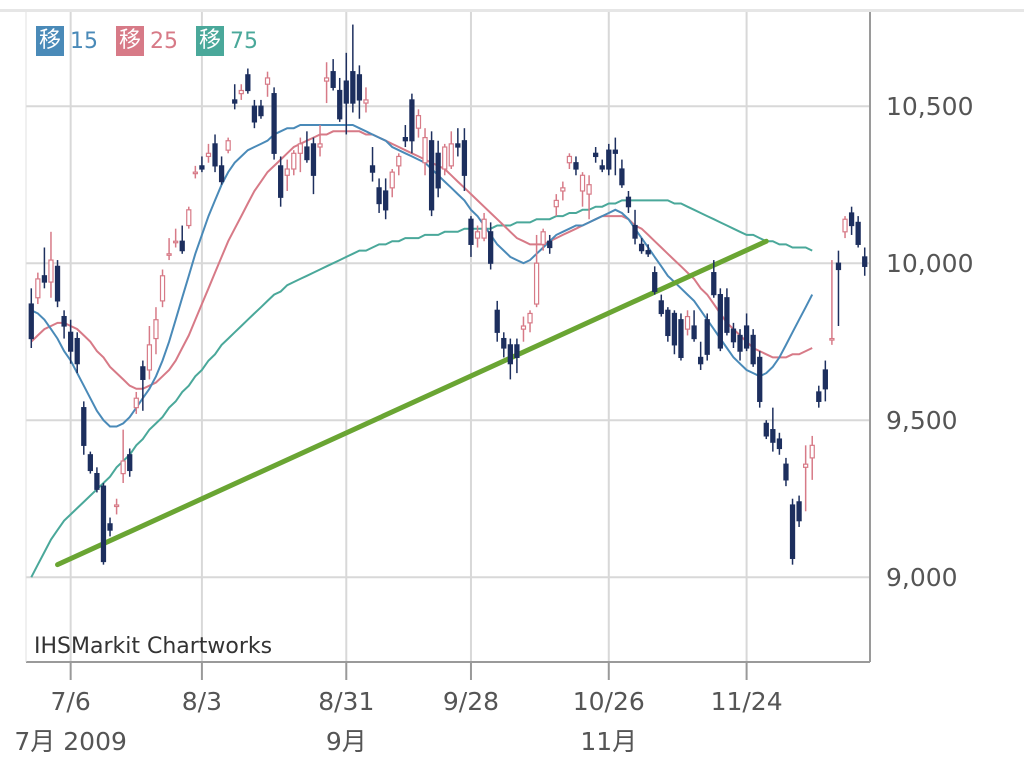 The height and width of the screenshot is (761, 1024). I want to click on legend-item-ma25: 移 25, so click(147, 41).